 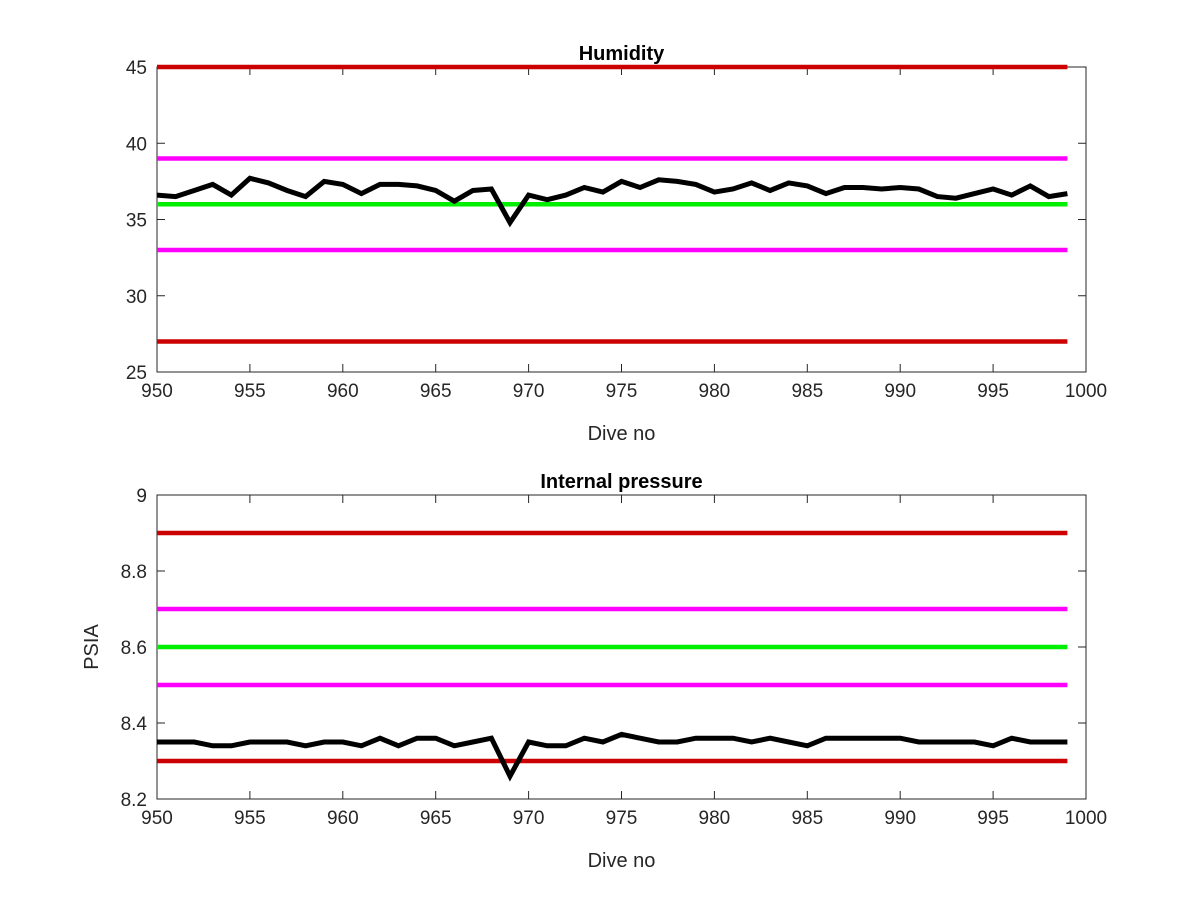 What do you see at coordinates (134, 724) in the screenshot?
I see `y-tick-label: 8.4` at bounding box center [134, 724].